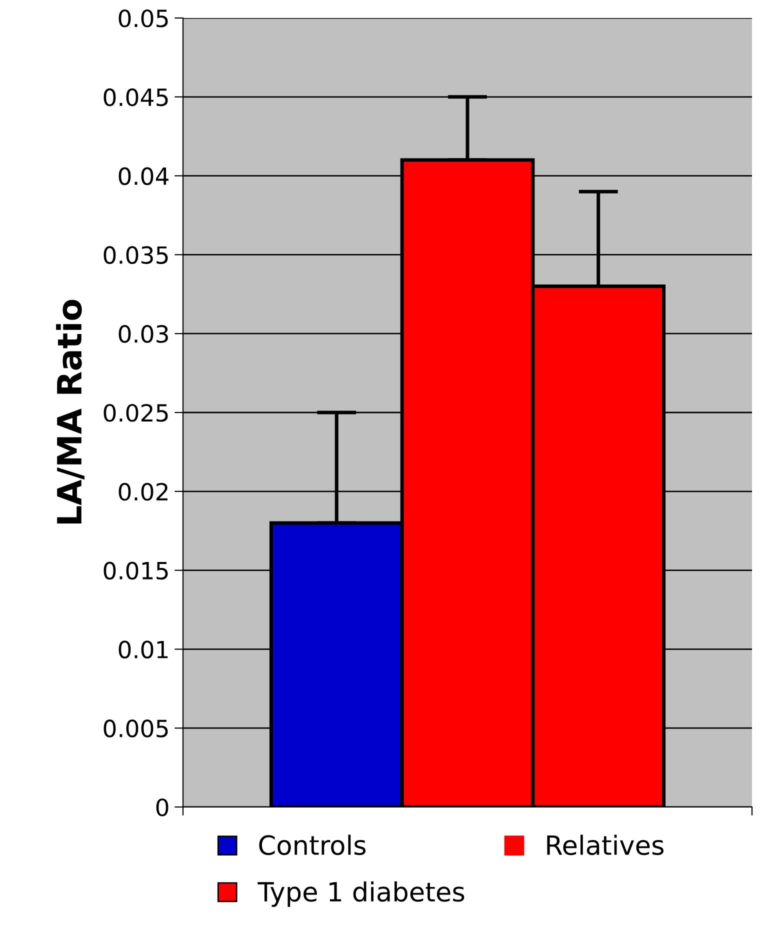  What do you see at coordinates (162, 807) in the screenshot?
I see `y-tick-label: 0` at bounding box center [162, 807].